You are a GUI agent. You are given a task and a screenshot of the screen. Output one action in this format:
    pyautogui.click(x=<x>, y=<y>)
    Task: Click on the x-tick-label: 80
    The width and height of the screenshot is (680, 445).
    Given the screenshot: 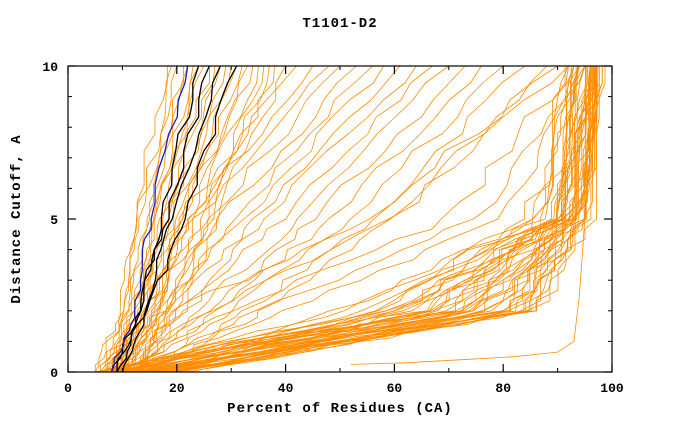 What is the action you would take?
    pyautogui.click(x=503, y=388)
    